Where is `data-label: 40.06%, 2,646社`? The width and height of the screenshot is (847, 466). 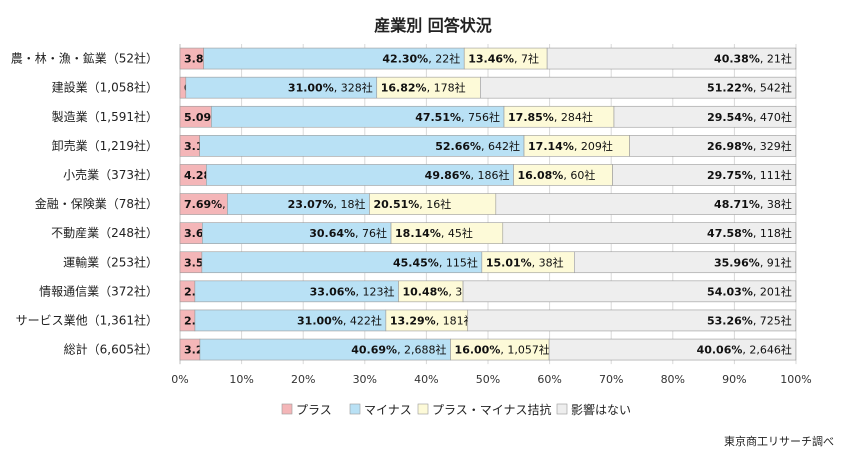 data-label: 40.06%, 2,646社 is located at coordinates (744, 350).